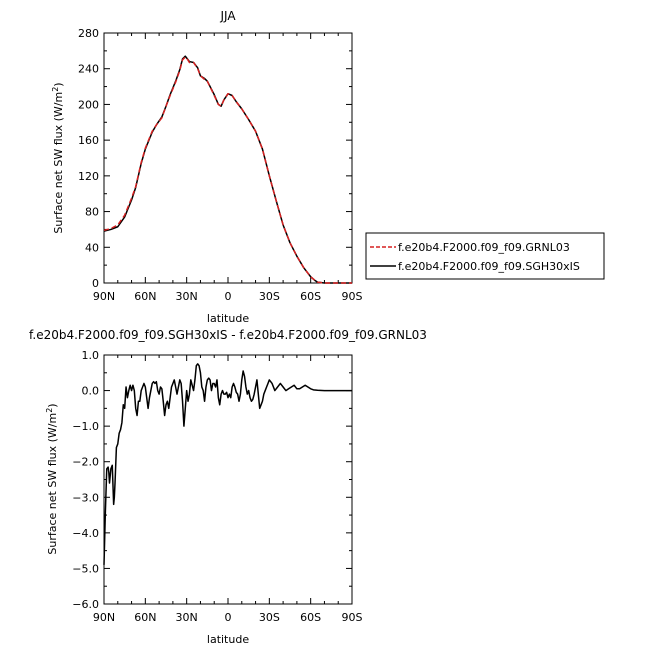 Image resolution: width=651 pixels, height=651 pixels. I want to click on bottom-y-tick-label: −6.0, so click(85, 604).